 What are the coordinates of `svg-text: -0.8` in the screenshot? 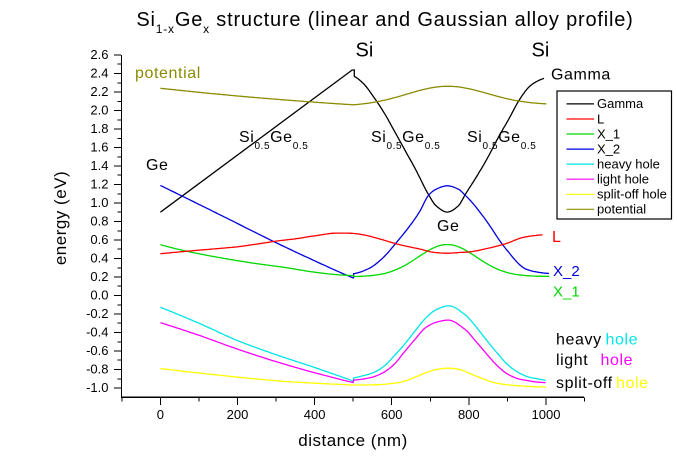 It's located at (97, 369).